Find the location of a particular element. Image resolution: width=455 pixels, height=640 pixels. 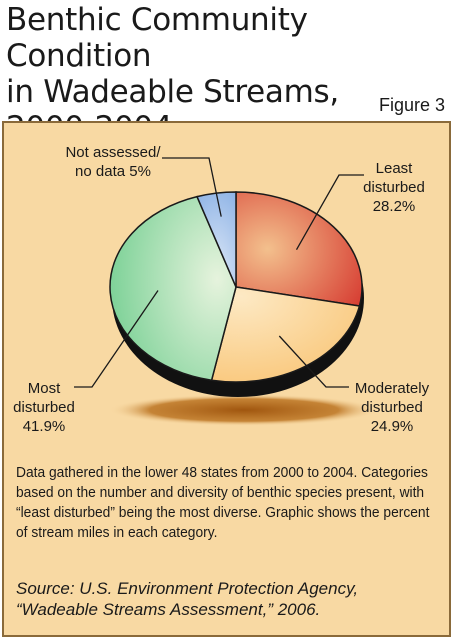

label-moderately-disturbed: Moderately disturbed 24.9% is located at coordinates (392, 407).